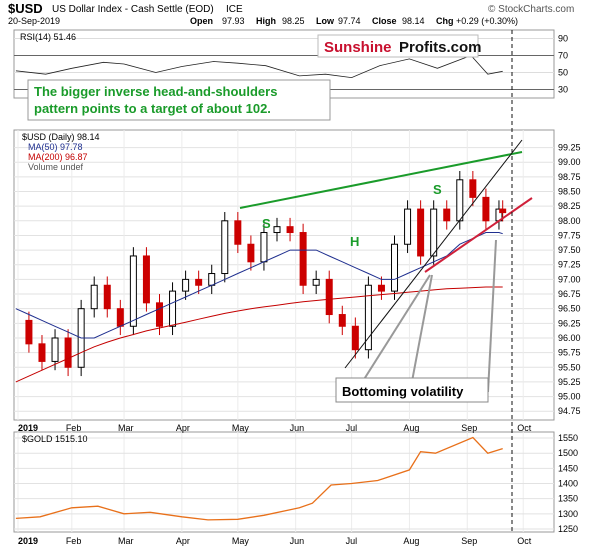 The width and height of the screenshot is (600, 555). I want to click on price-tick-label: 95.00, so click(569, 397).